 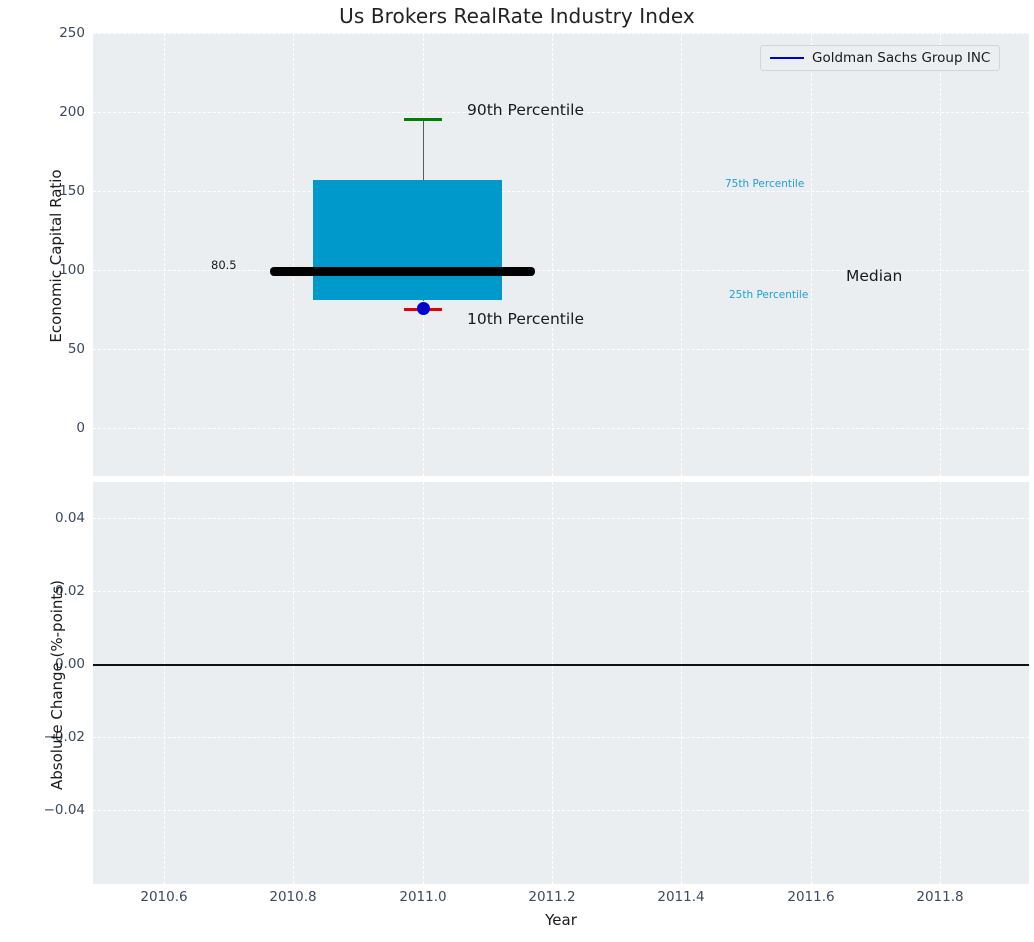 I want to click on annotation-10th-percentile: 10th Percentile, so click(x=526, y=319).